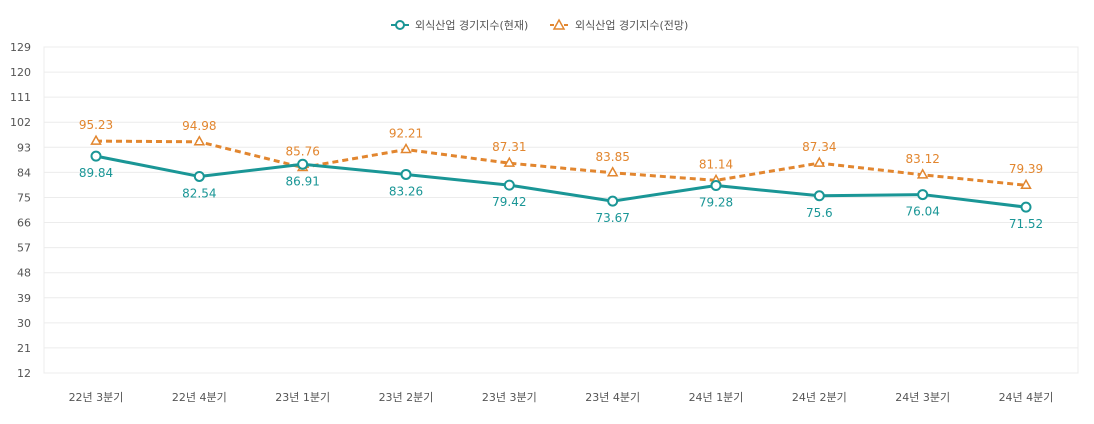  I want to click on data-label-current: 86.91, so click(302, 181).